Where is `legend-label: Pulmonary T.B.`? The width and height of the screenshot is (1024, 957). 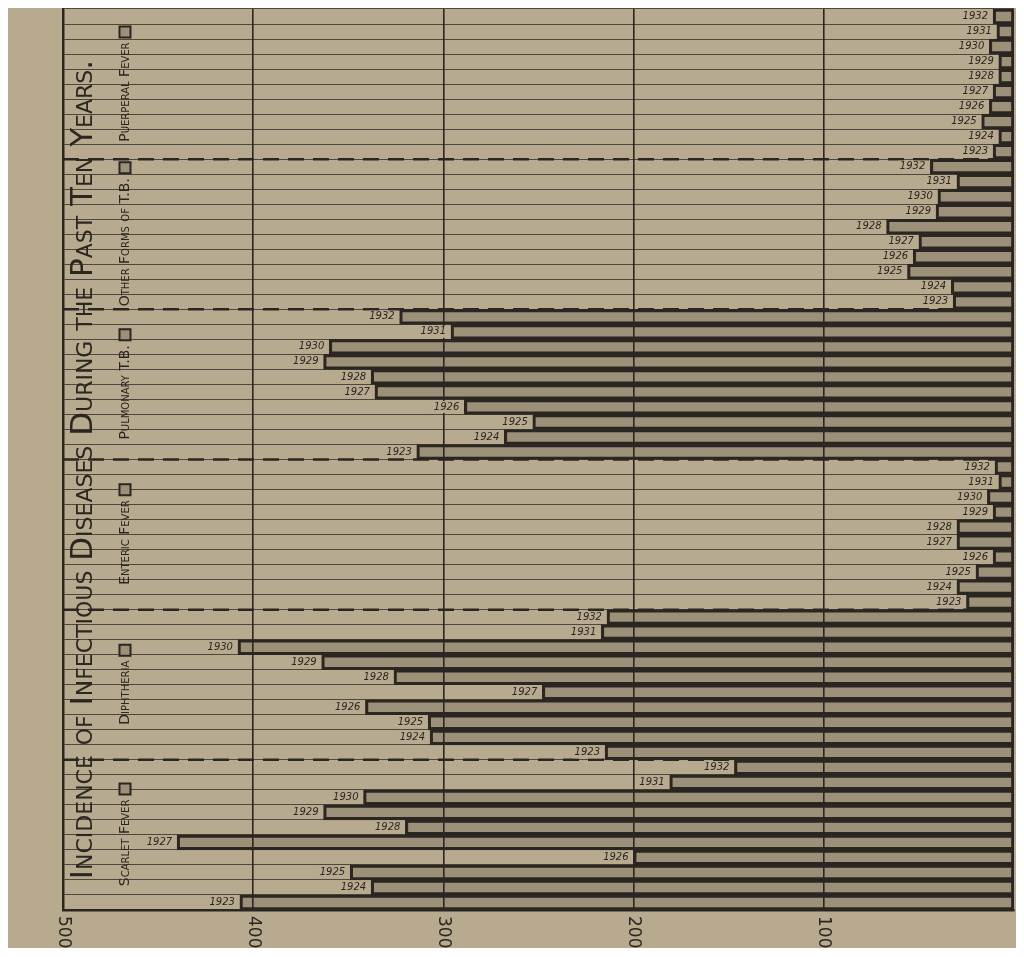
legend-label: Pulmonary T.B. is located at coordinates (123, 392).